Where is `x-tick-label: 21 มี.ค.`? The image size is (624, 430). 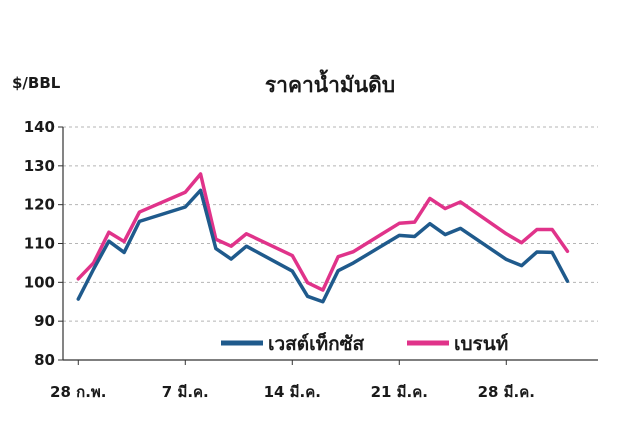 x-tick-label: 21 มี.ค. is located at coordinates (399, 392).